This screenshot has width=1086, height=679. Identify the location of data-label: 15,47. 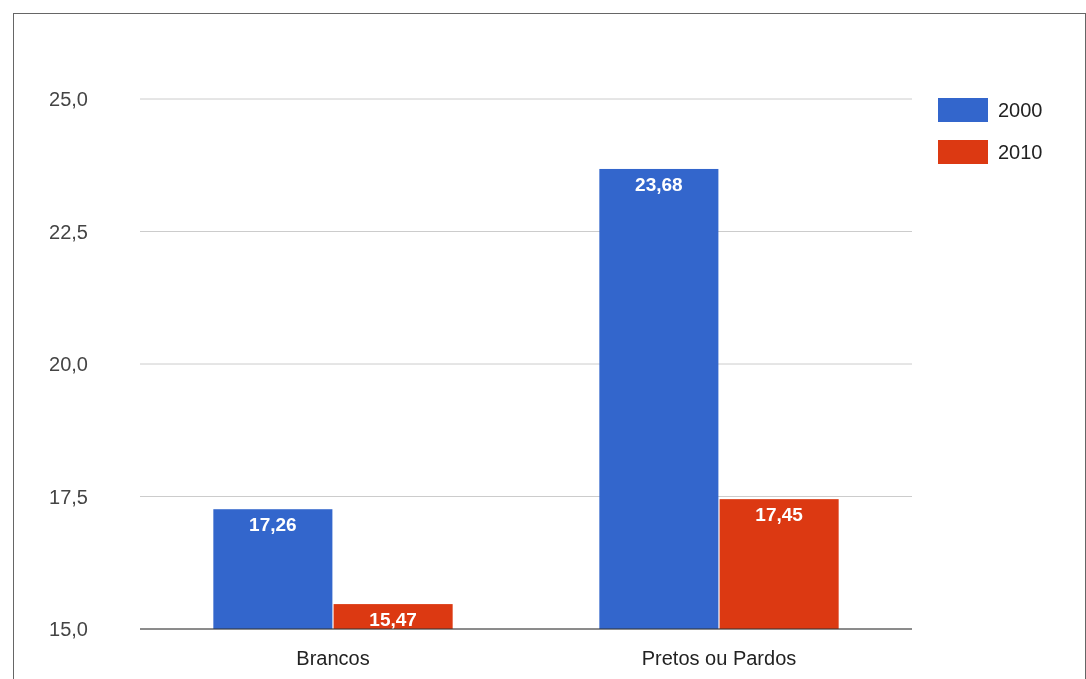
(393, 620).